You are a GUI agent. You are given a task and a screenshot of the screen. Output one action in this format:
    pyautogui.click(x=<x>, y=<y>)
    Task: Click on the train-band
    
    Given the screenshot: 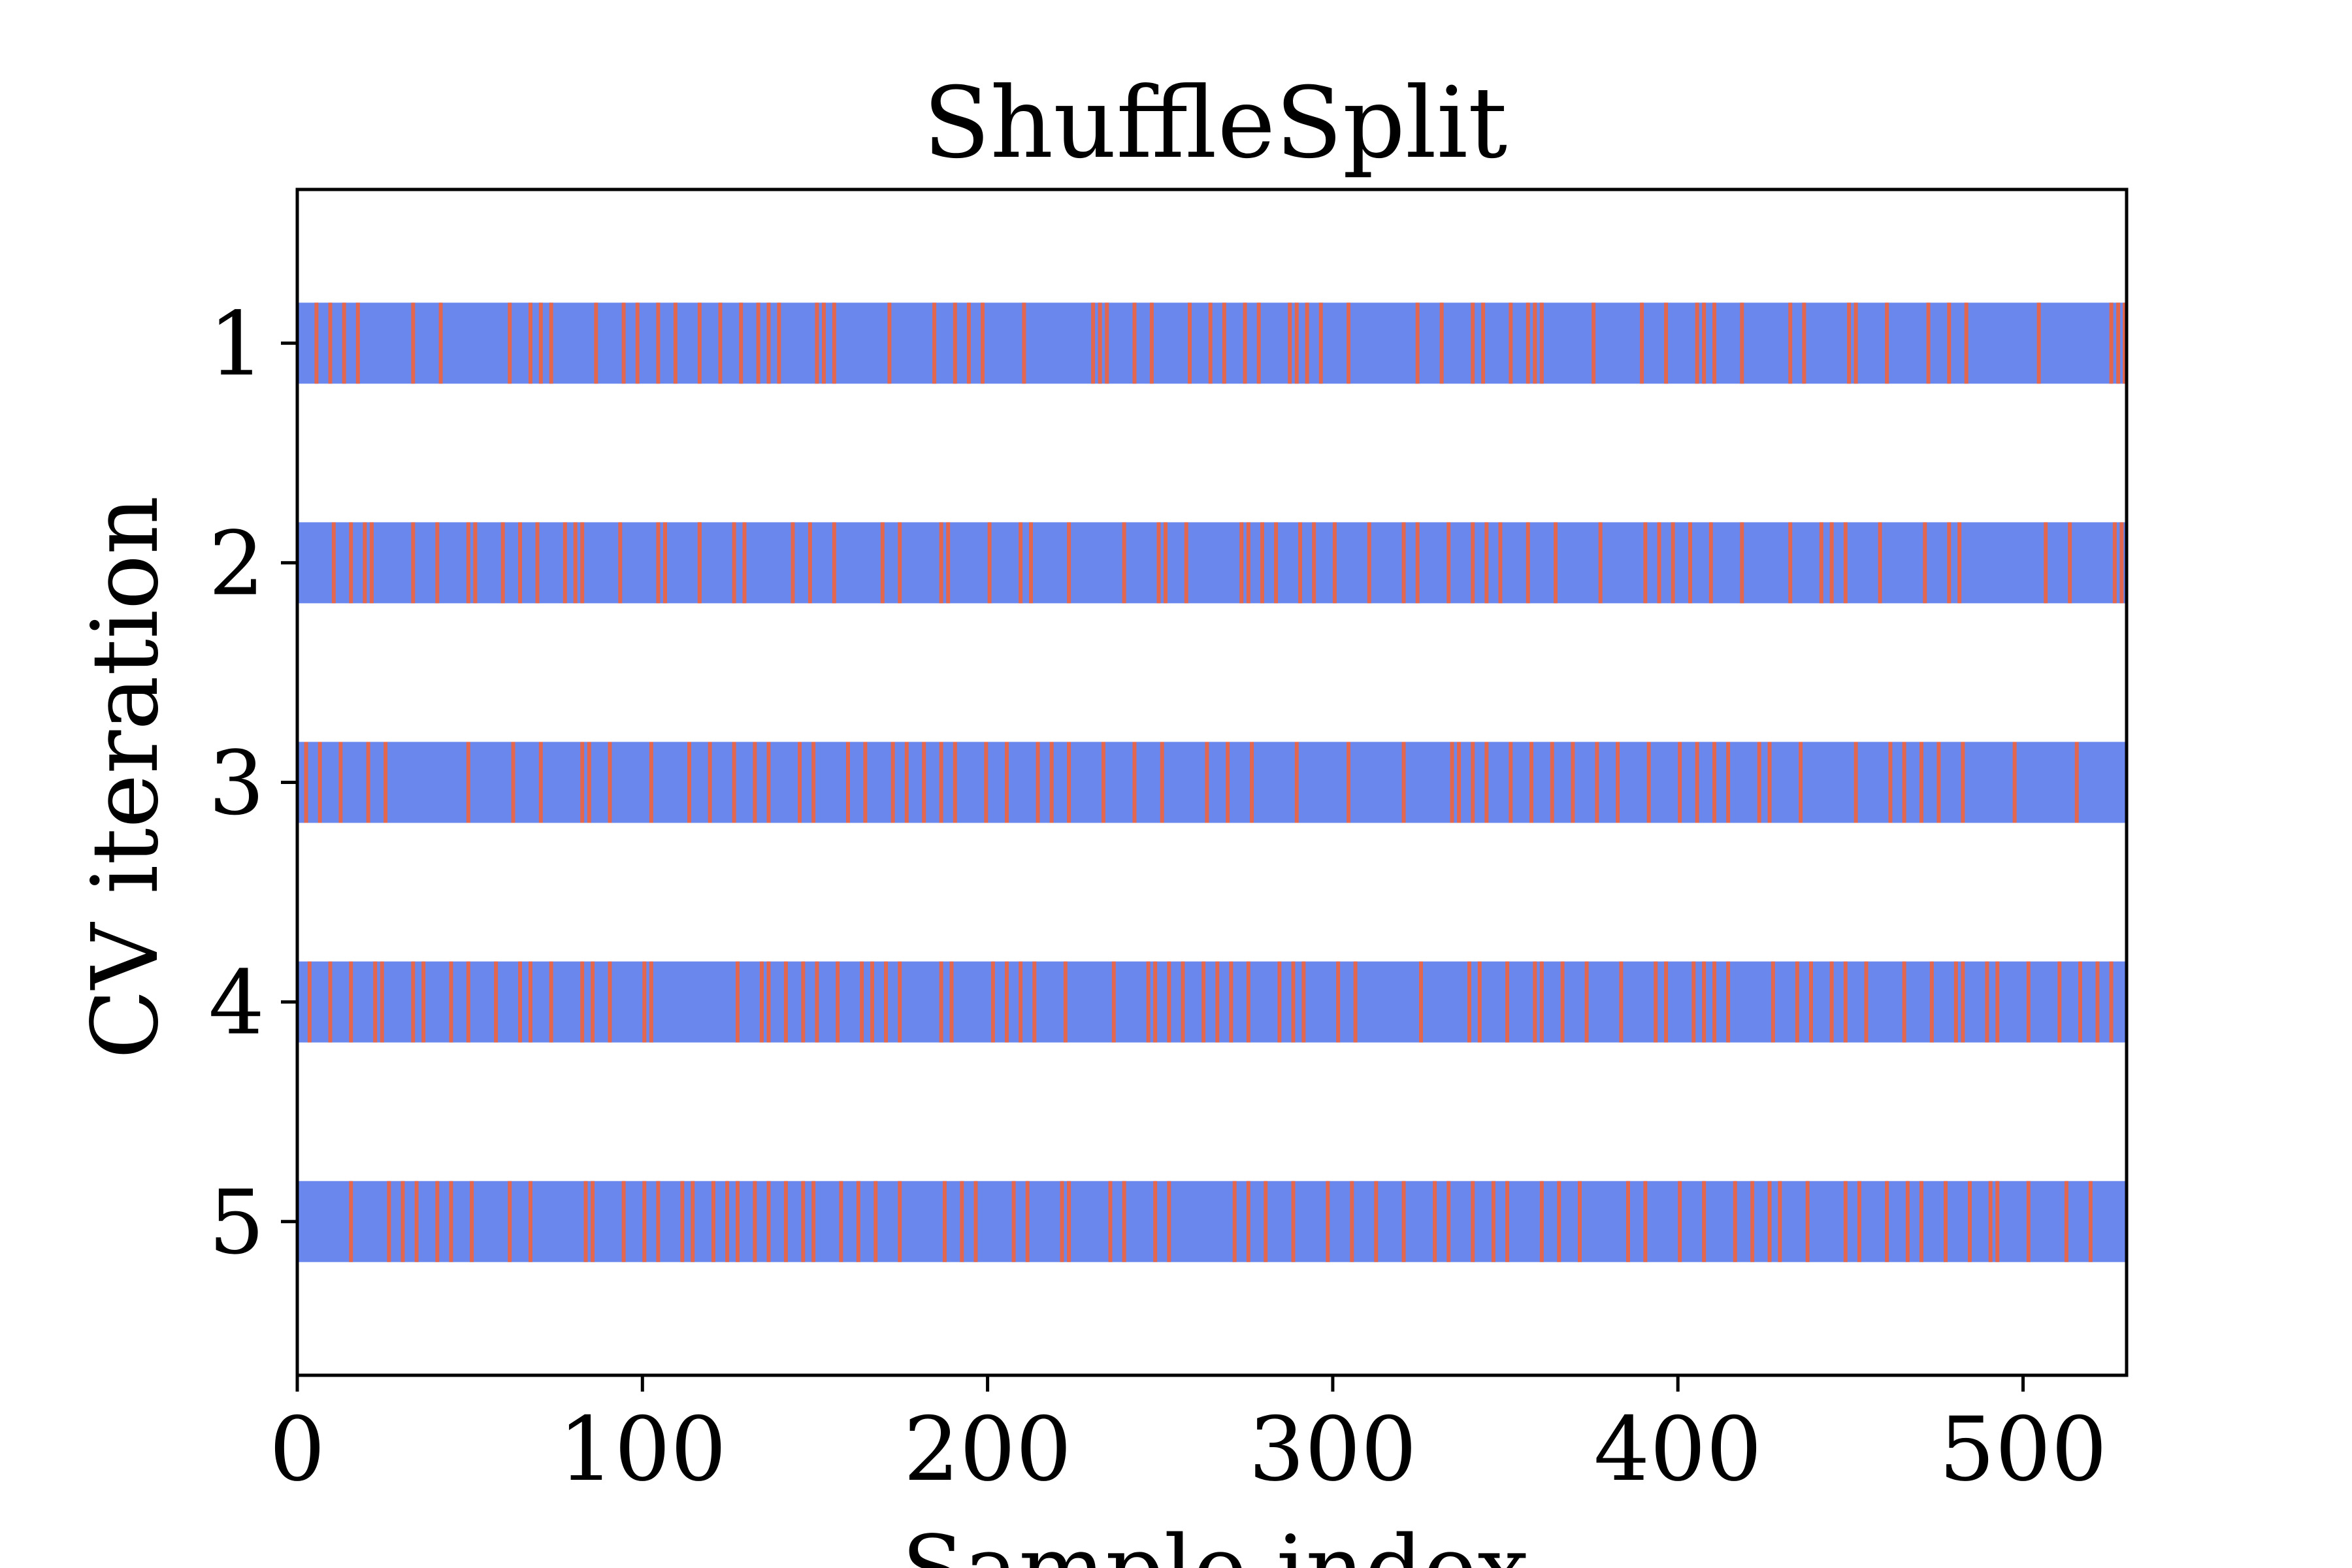 What is the action you would take?
    pyautogui.click(x=1212, y=1221)
    